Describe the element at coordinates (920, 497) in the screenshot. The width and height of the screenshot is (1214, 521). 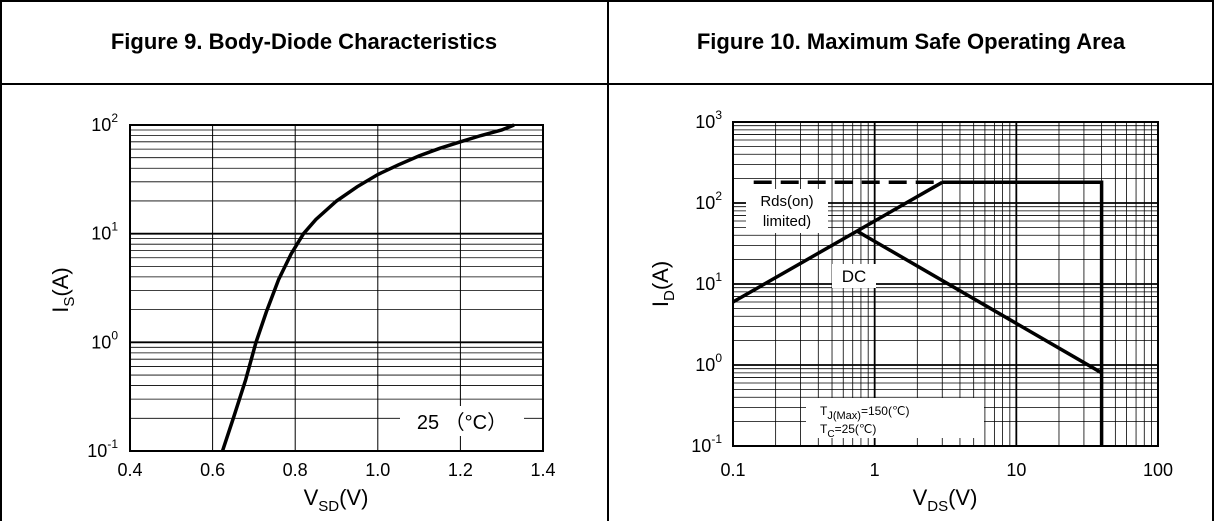
I see `chart2-x-axis-main: V` at that location.